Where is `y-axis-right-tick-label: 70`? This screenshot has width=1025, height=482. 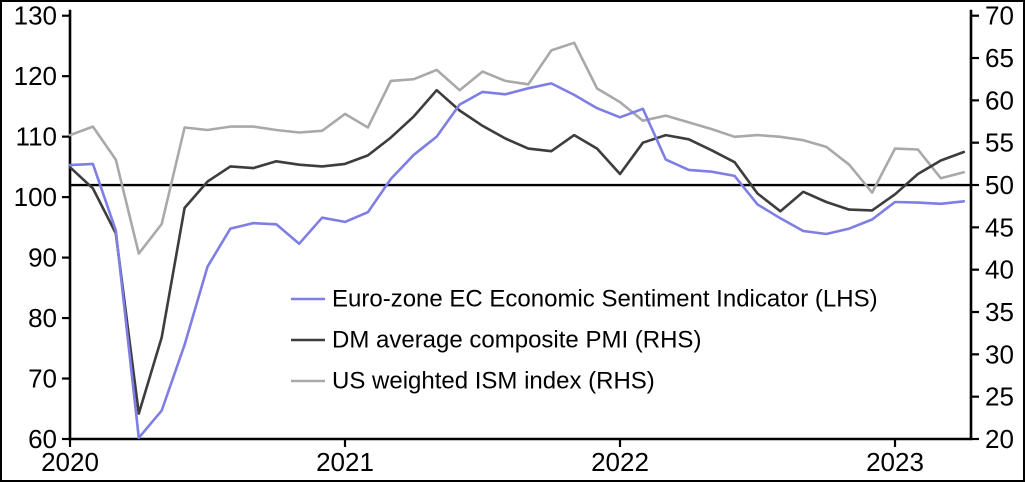 y-axis-right-tick-label: 70 is located at coordinates (999, 16).